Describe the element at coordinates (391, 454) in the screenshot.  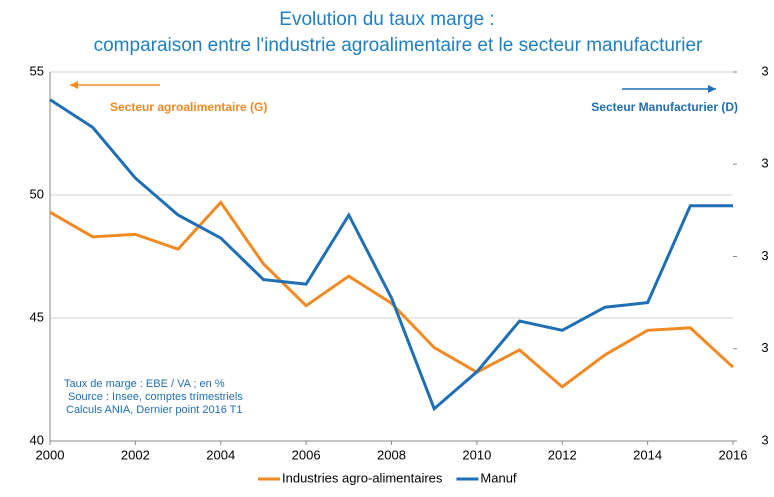
I see `x-tick-label: 2008` at that location.